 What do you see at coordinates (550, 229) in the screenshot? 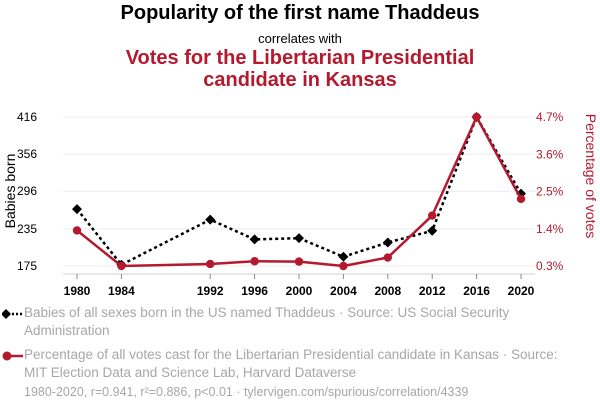
I see `y-right-tick-label: 1.4%` at bounding box center [550, 229].